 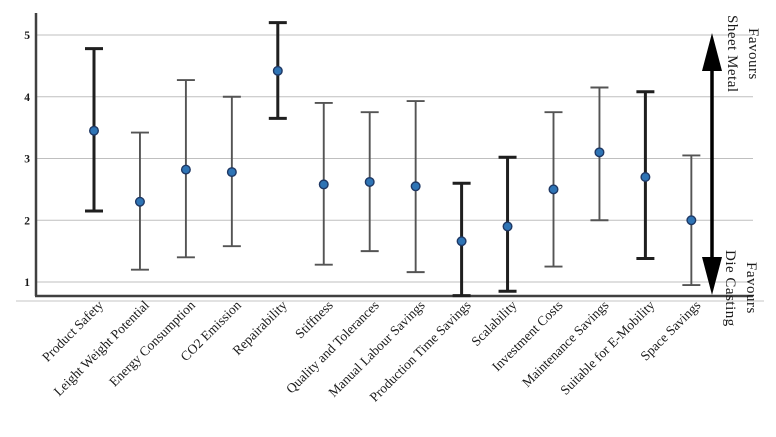 I want to click on favours-sheet-metal-label-line1: Favours, so click(x=753, y=54).